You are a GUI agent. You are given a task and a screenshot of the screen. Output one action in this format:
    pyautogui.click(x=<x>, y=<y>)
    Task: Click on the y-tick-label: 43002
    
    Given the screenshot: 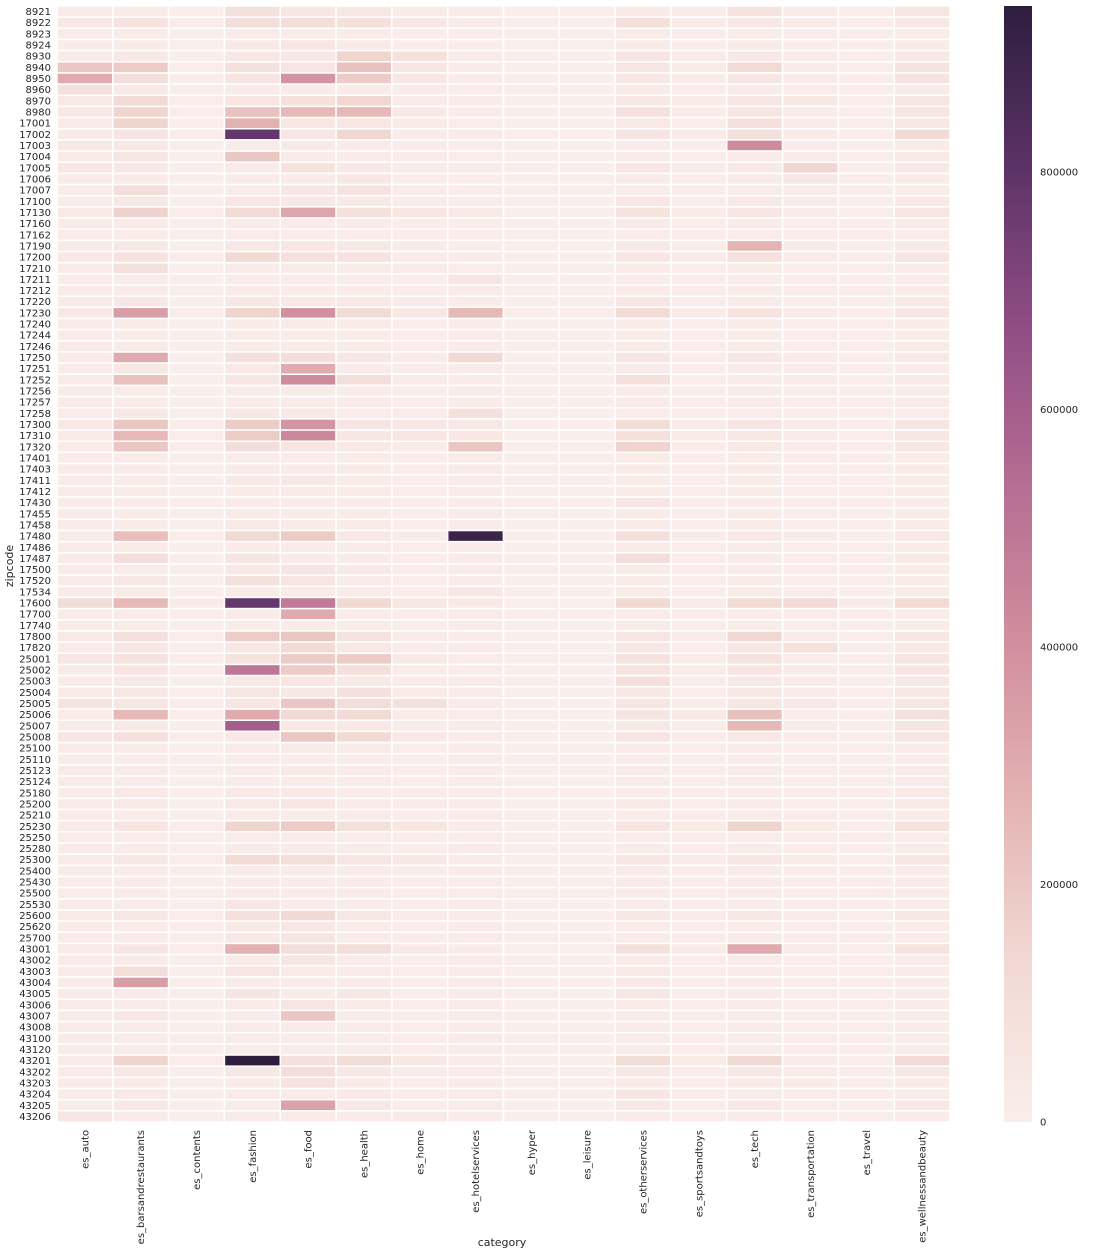 What is the action you would take?
    pyautogui.click(x=35, y=961)
    